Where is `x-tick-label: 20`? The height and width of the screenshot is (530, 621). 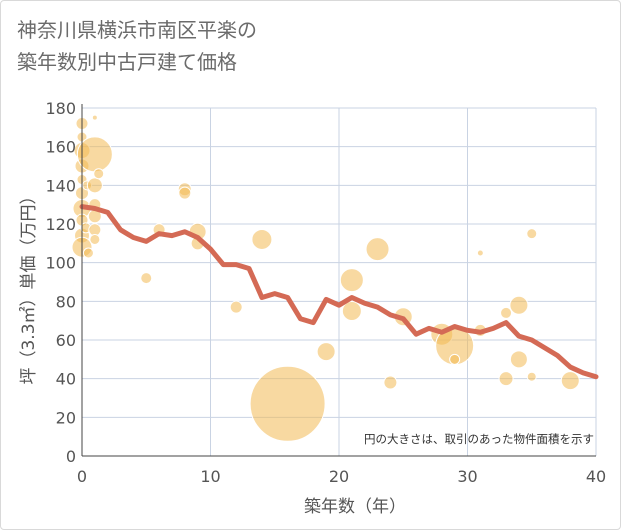 x-tick-label: 20 is located at coordinates (339, 476).